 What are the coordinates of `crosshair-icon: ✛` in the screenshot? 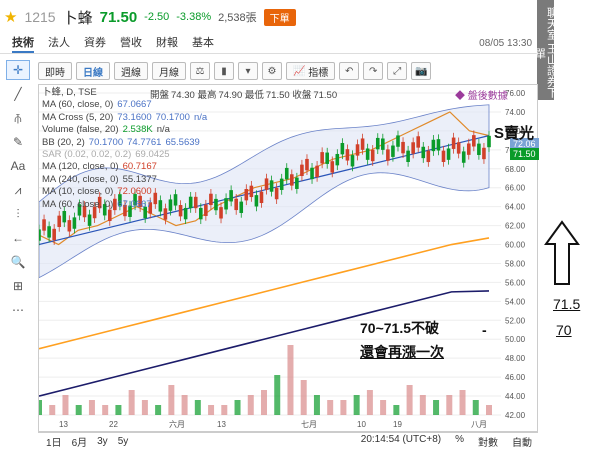 It's located at (18, 70).